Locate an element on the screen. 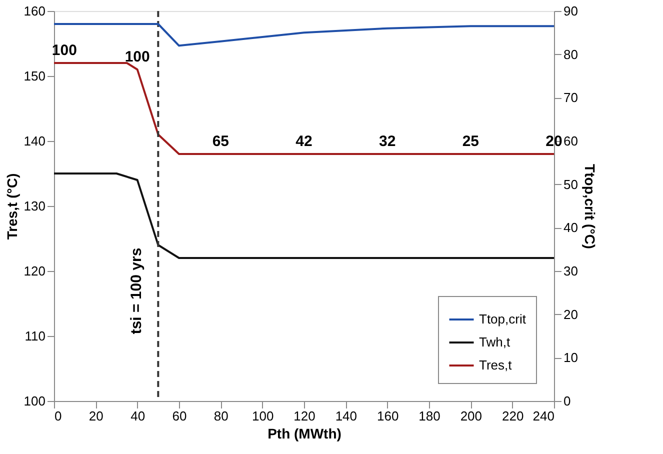  y-tick-label: 140 is located at coordinates (35, 141).